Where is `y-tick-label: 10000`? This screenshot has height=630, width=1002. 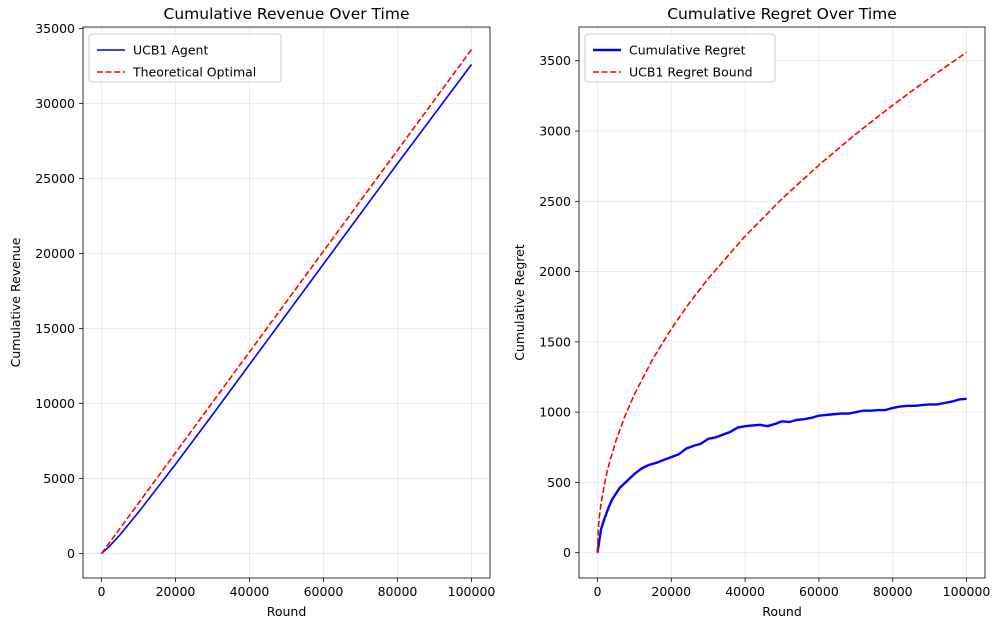 y-tick-label: 10000 is located at coordinates (55, 403).